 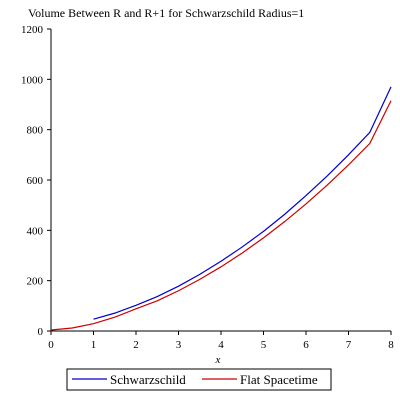 What do you see at coordinates (35, 282) in the screenshot?
I see `y-tick-label: 200` at bounding box center [35, 282].